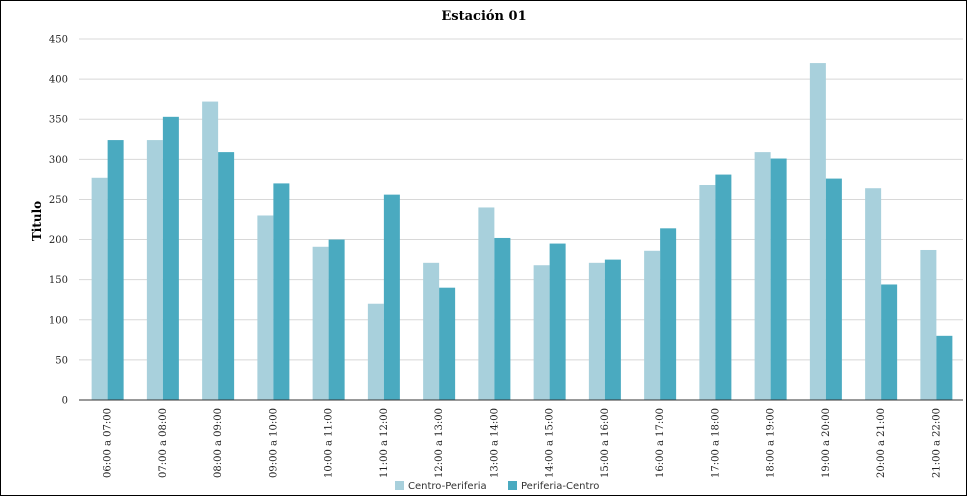 This screenshot has width=967, height=496. What do you see at coordinates (58, 240) in the screenshot?
I see `y-tick-label: 200` at bounding box center [58, 240].